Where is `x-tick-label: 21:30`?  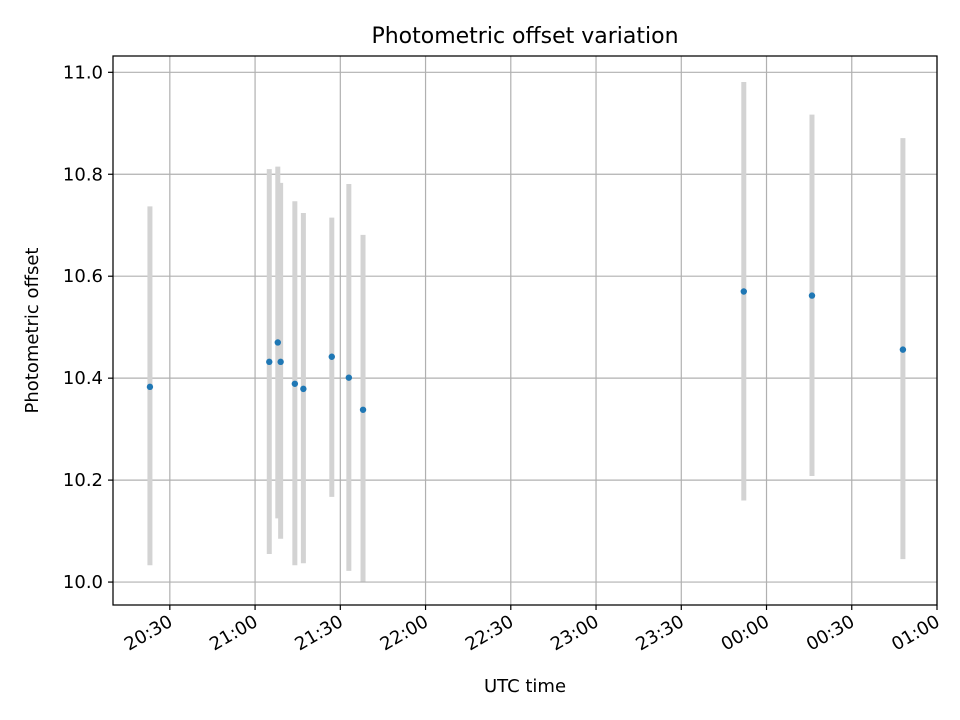
x-tick-label: 21:30 is located at coordinates (318, 633).